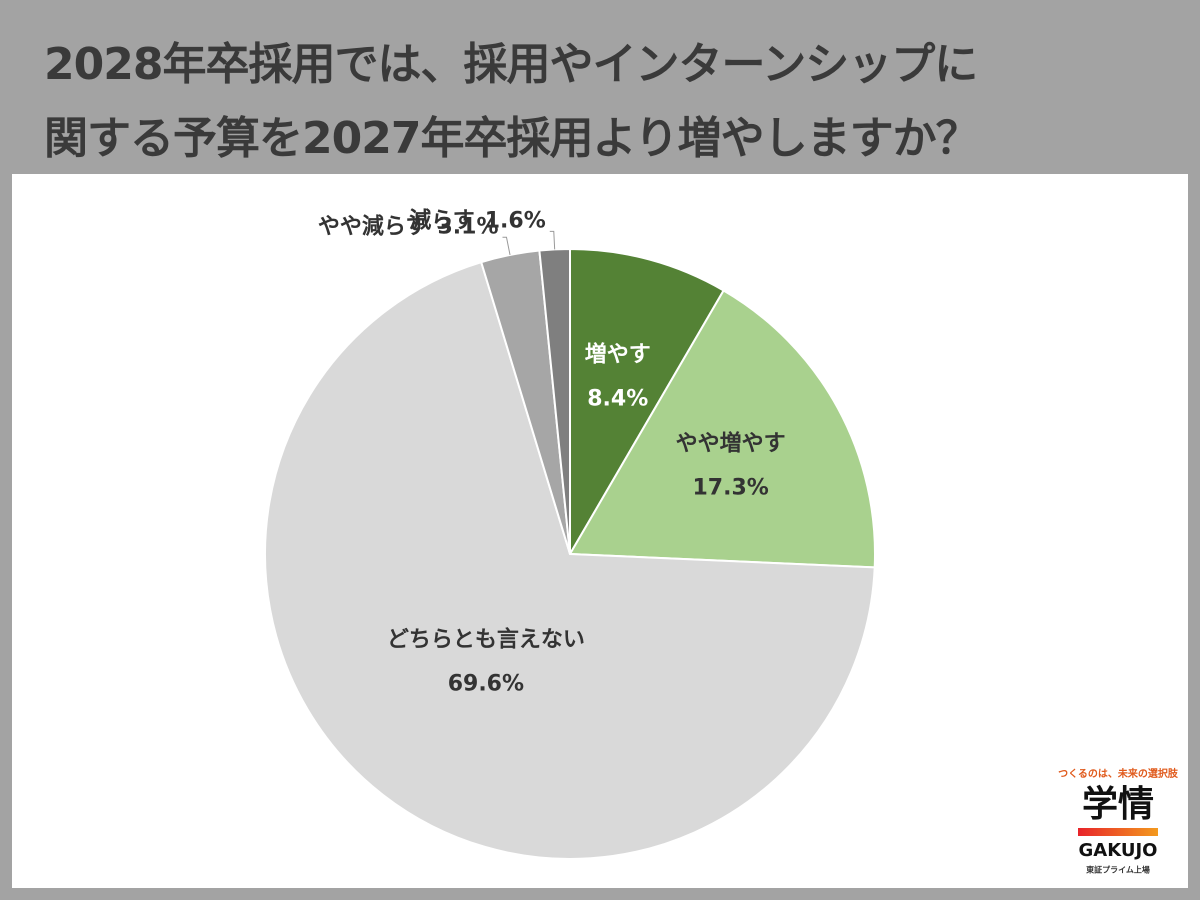  What do you see at coordinates (486, 639) in the screenshot?
I see `slice-category: どちらとも言えない` at bounding box center [486, 639].